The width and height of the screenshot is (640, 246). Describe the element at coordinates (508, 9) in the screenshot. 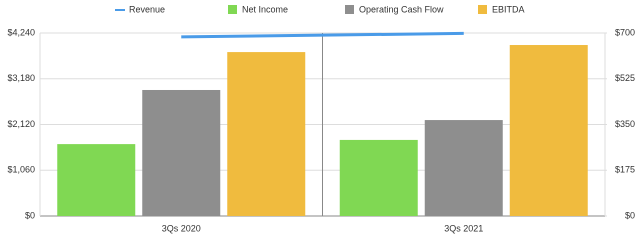

I see `legend-label: EBITDA` at that location.